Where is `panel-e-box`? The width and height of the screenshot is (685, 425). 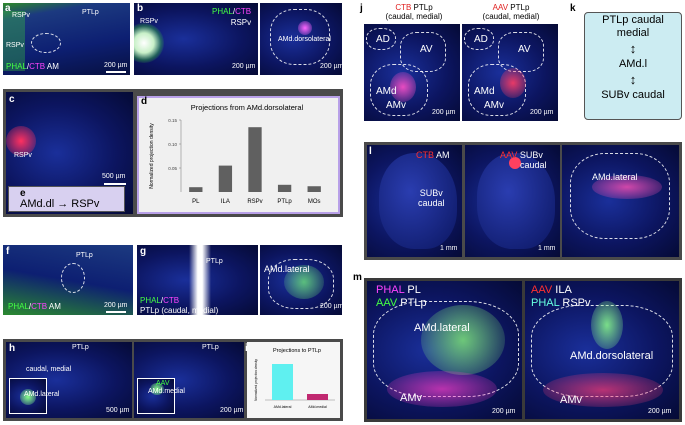
panel-e-box is located at coordinates (66, 199).